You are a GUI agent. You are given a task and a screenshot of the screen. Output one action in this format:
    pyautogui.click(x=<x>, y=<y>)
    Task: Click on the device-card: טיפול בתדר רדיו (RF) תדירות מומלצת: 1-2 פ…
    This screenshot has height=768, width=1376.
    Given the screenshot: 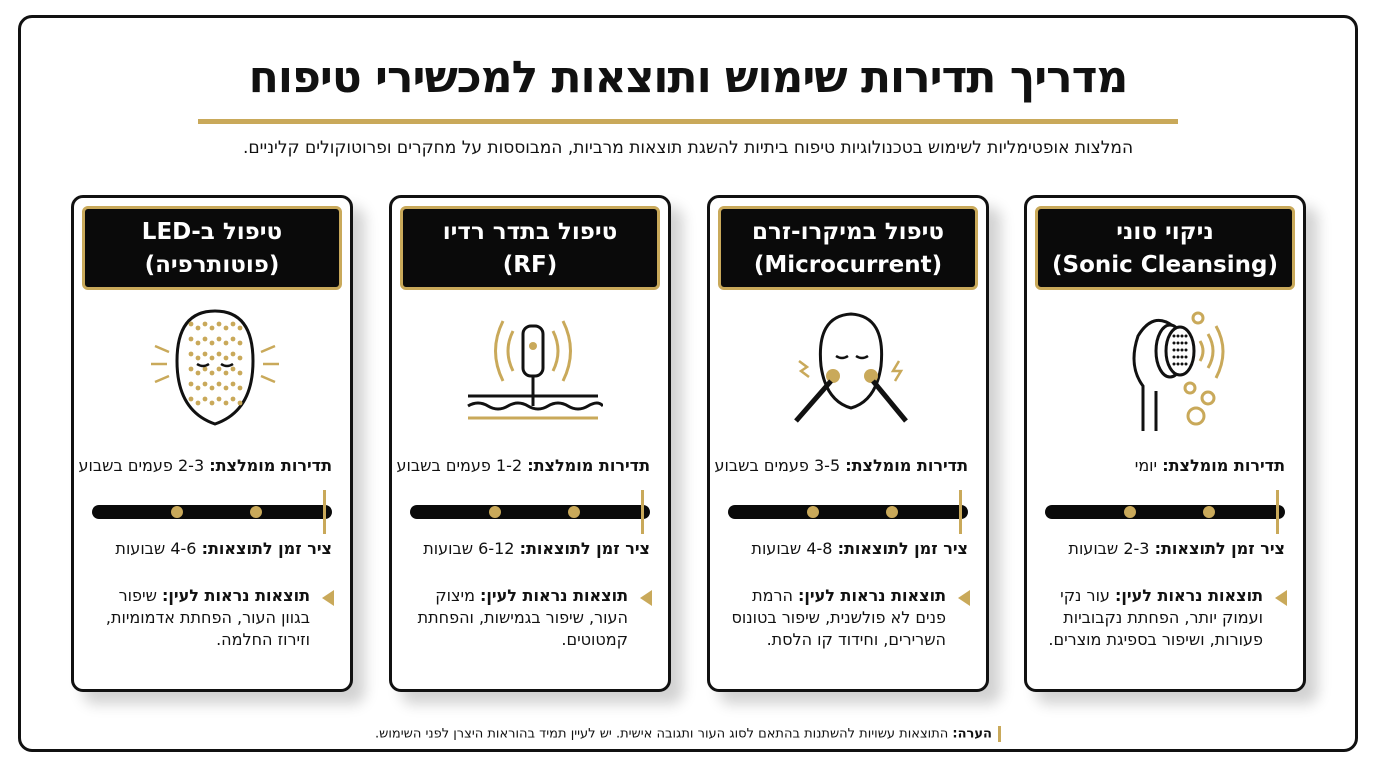 What is the action you would take?
    pyautogui.click(x=530, y=443)
    